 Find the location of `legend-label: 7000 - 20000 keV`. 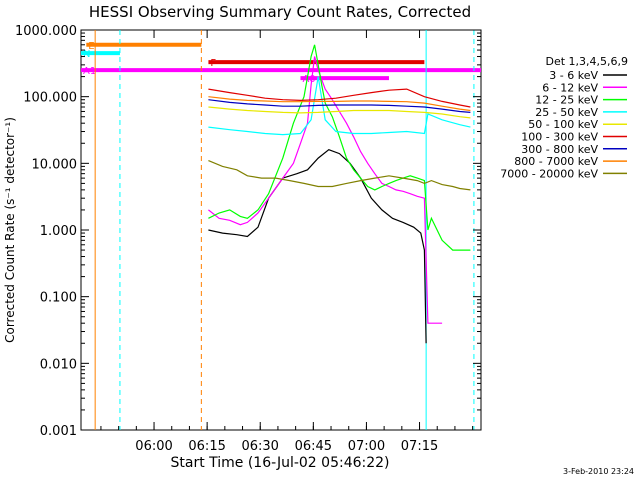

legend-label: 7000 - 20000 keV is located at coordinates (549, 173).